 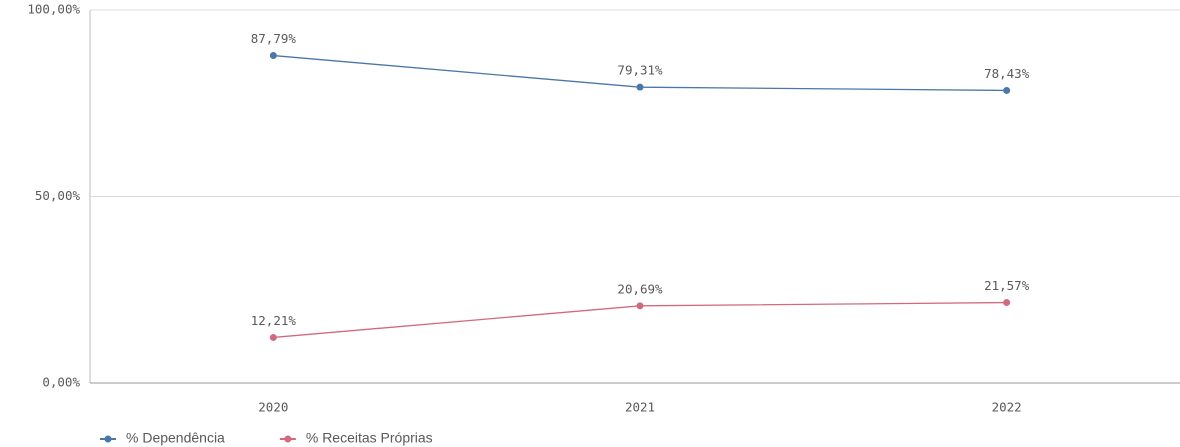 What do you see at coordinates (369, 438) in the screenshot?
I see `legend-label: % Receitas Próprias` at bounding box center [369, 438].